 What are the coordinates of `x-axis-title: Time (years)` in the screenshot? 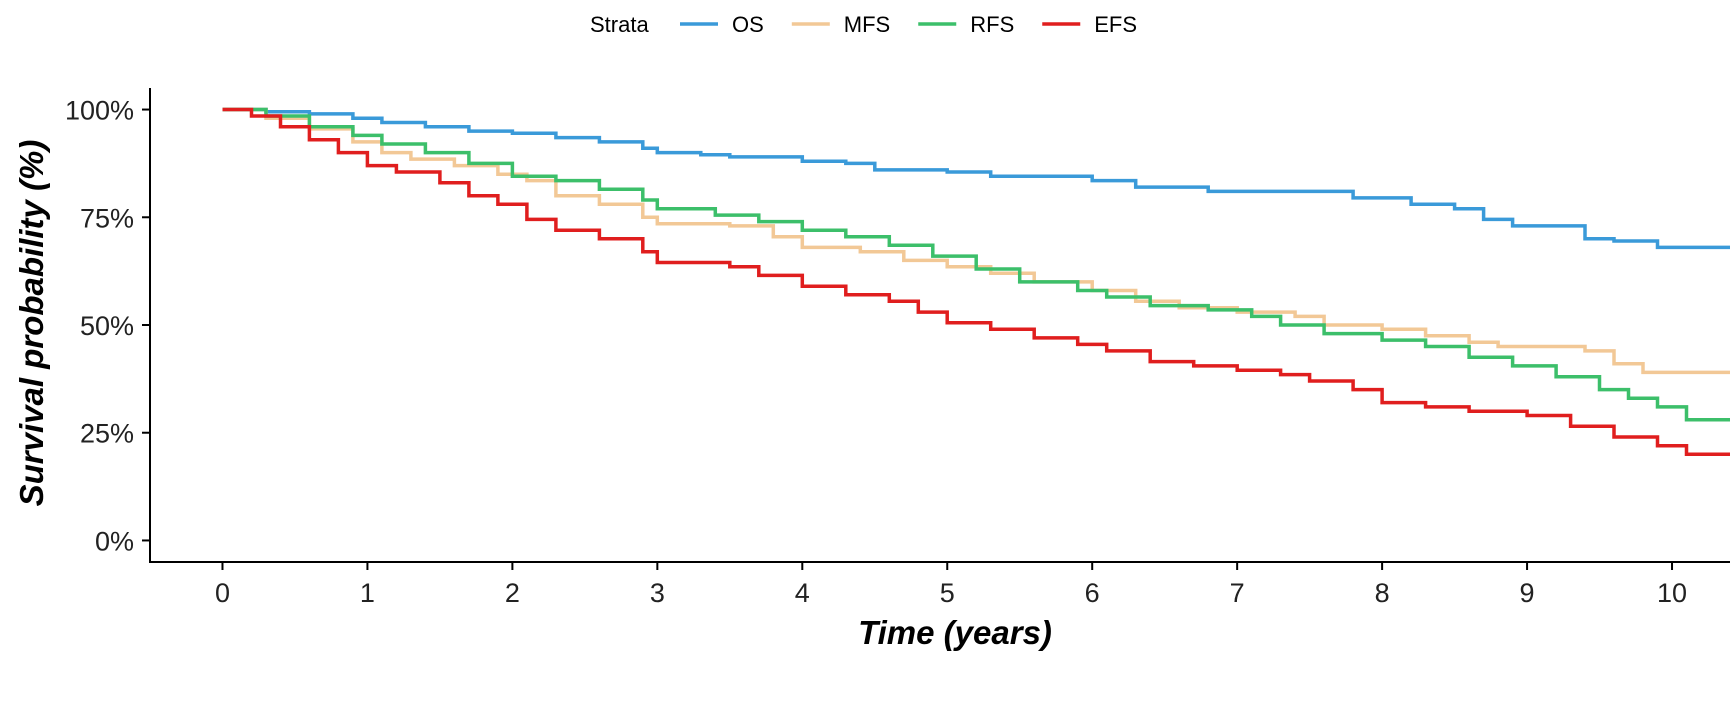 It's located at (955, 632).